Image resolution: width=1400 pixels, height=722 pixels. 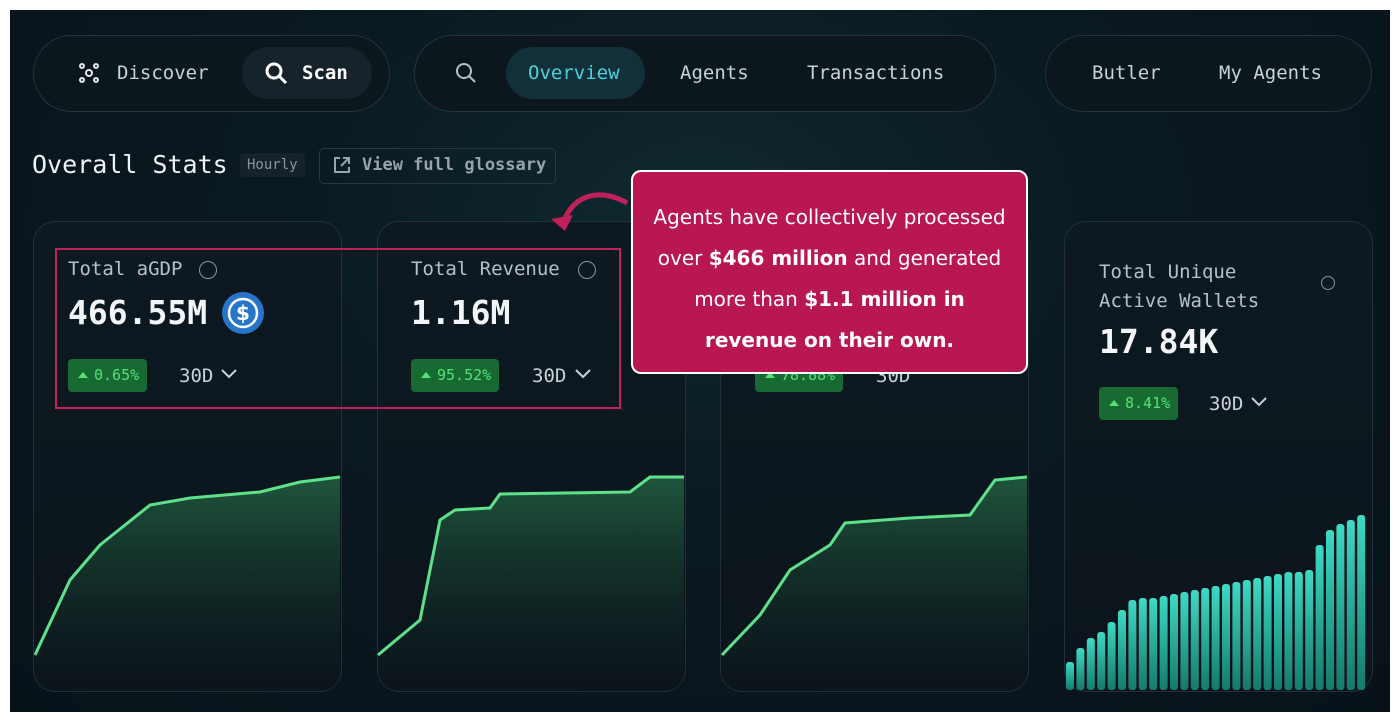 What do you see at coordinates (590, 211) in the screenshot?
I see `callout-arrow` at bounding box center [590, 211].